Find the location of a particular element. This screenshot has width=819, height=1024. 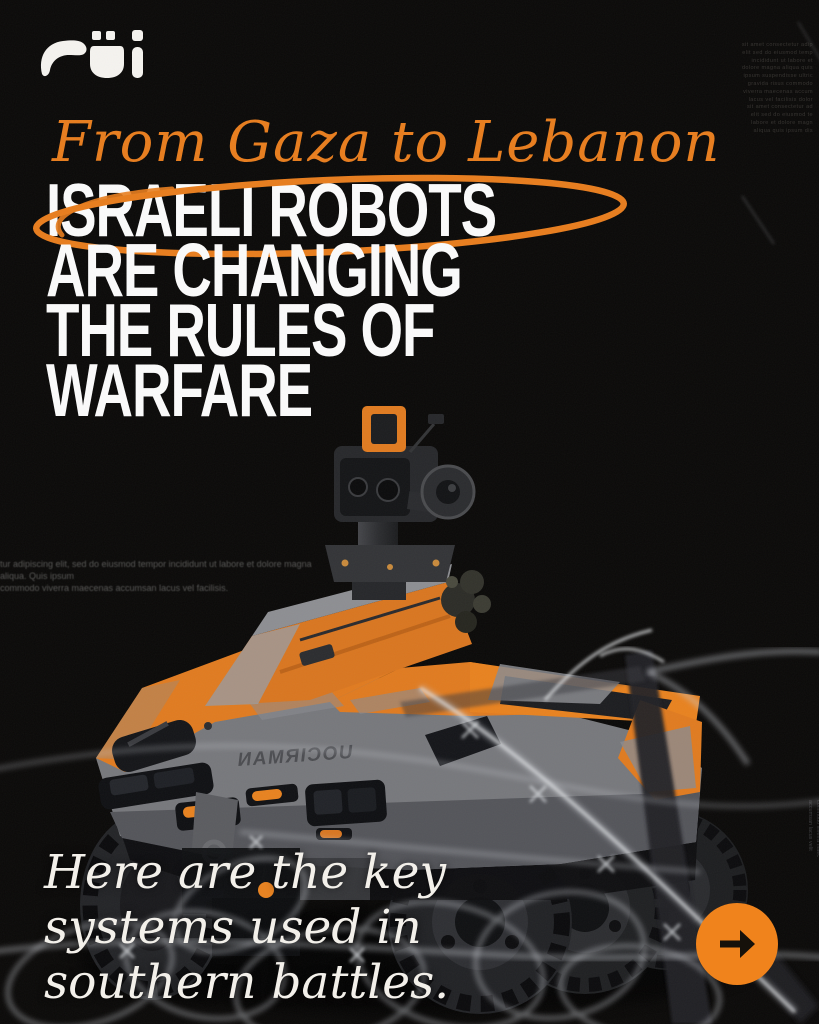

arrow-right-icon is located at coordinates (737, 944).